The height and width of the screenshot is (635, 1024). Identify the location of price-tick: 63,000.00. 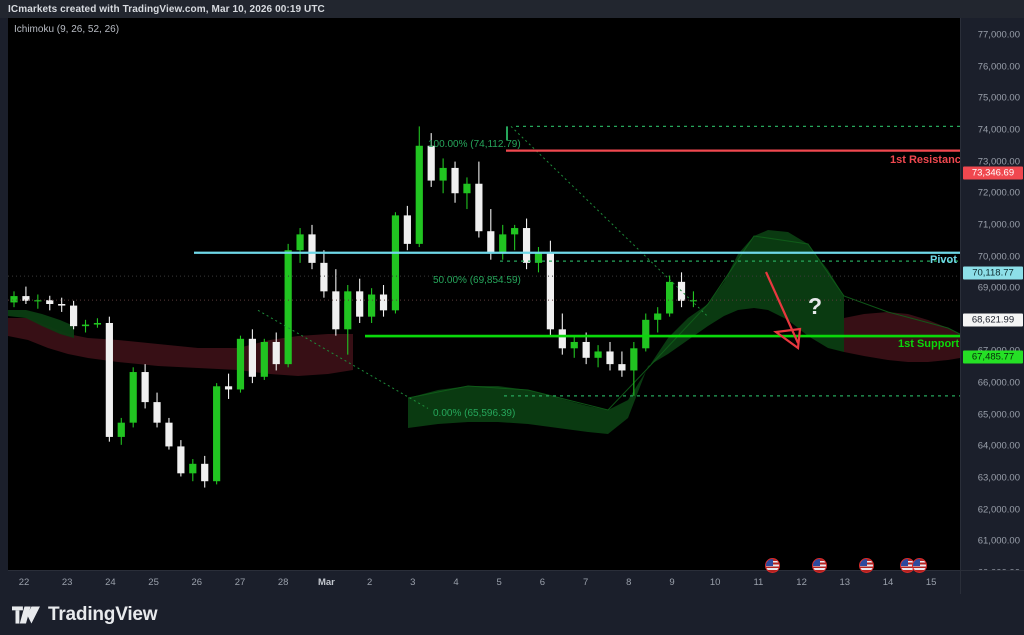
(998, 478).